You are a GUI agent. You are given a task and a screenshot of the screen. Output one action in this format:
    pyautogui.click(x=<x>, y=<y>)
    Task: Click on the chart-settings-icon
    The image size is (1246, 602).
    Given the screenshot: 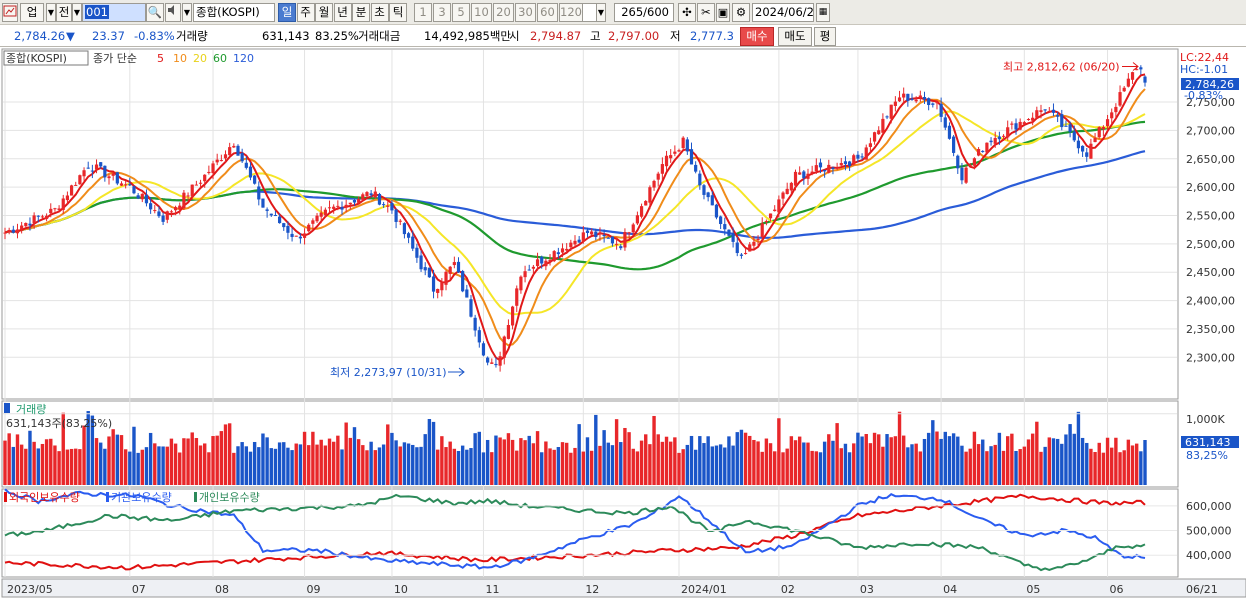 What is the action you would take?
    pyautogui.click(x=10, y=12)
    